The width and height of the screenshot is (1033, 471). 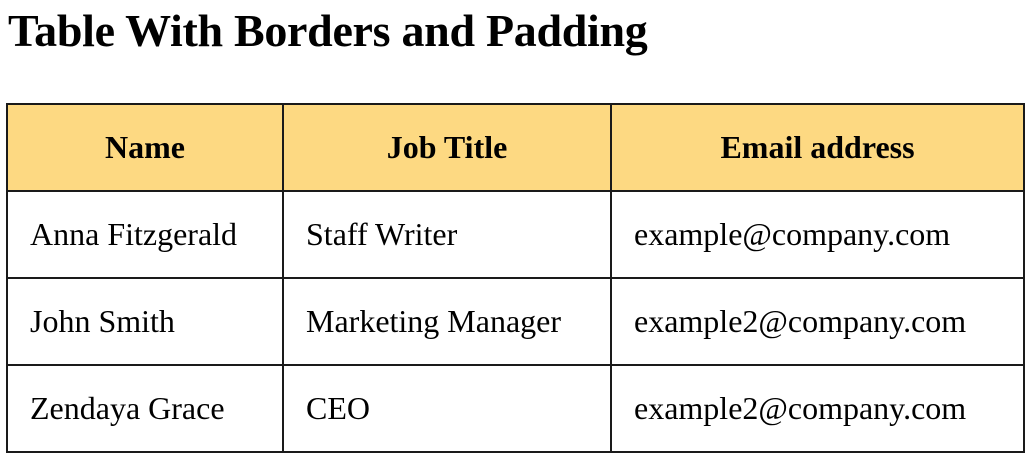 What do you see at coordinates (817, 147) in the screenshot?
I see `header-email-address: Email address` at bounding box center [817, 147].